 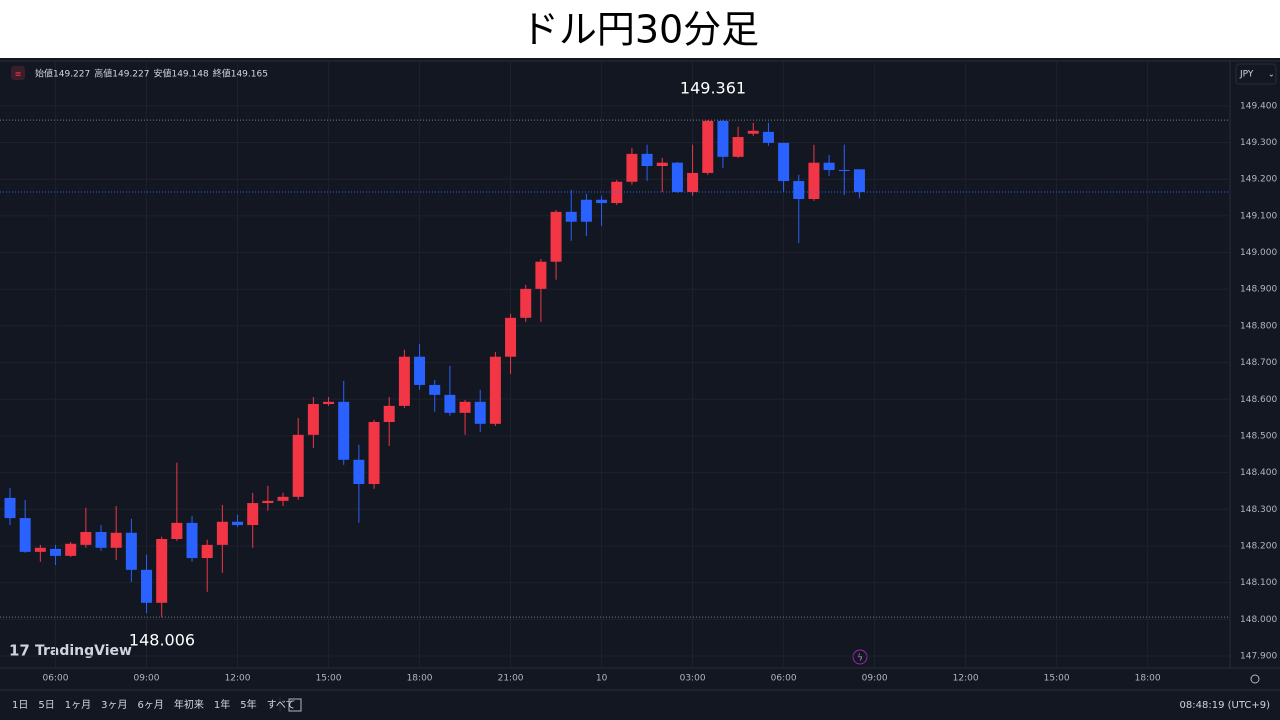 What do you see at coordinates (70, 651) in the screenshot?
I see `brand-logo: 17 TradingView` at bounding box center [70, 651].